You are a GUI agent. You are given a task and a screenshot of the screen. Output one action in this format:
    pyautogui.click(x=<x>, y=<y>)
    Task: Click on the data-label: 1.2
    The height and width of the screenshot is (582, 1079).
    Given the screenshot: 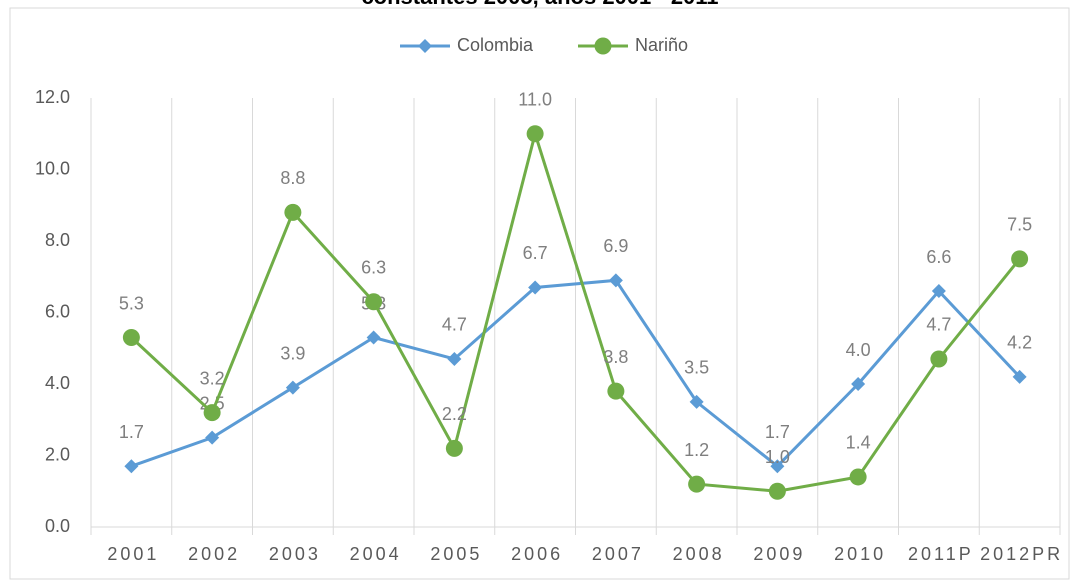 What is the action you would take?
    pyautogui.click(x=696, y=450)
    